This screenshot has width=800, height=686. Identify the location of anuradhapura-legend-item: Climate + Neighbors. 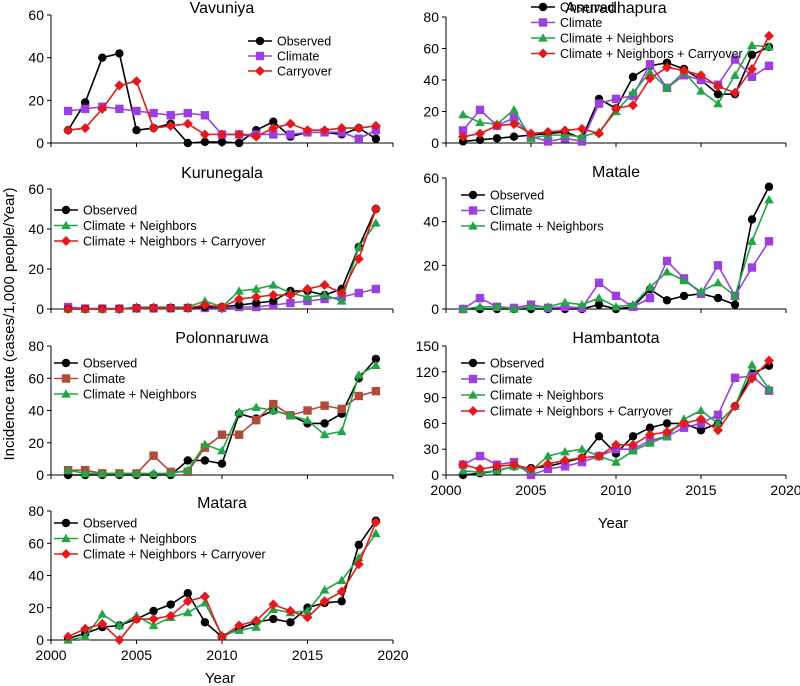
(602, 39).